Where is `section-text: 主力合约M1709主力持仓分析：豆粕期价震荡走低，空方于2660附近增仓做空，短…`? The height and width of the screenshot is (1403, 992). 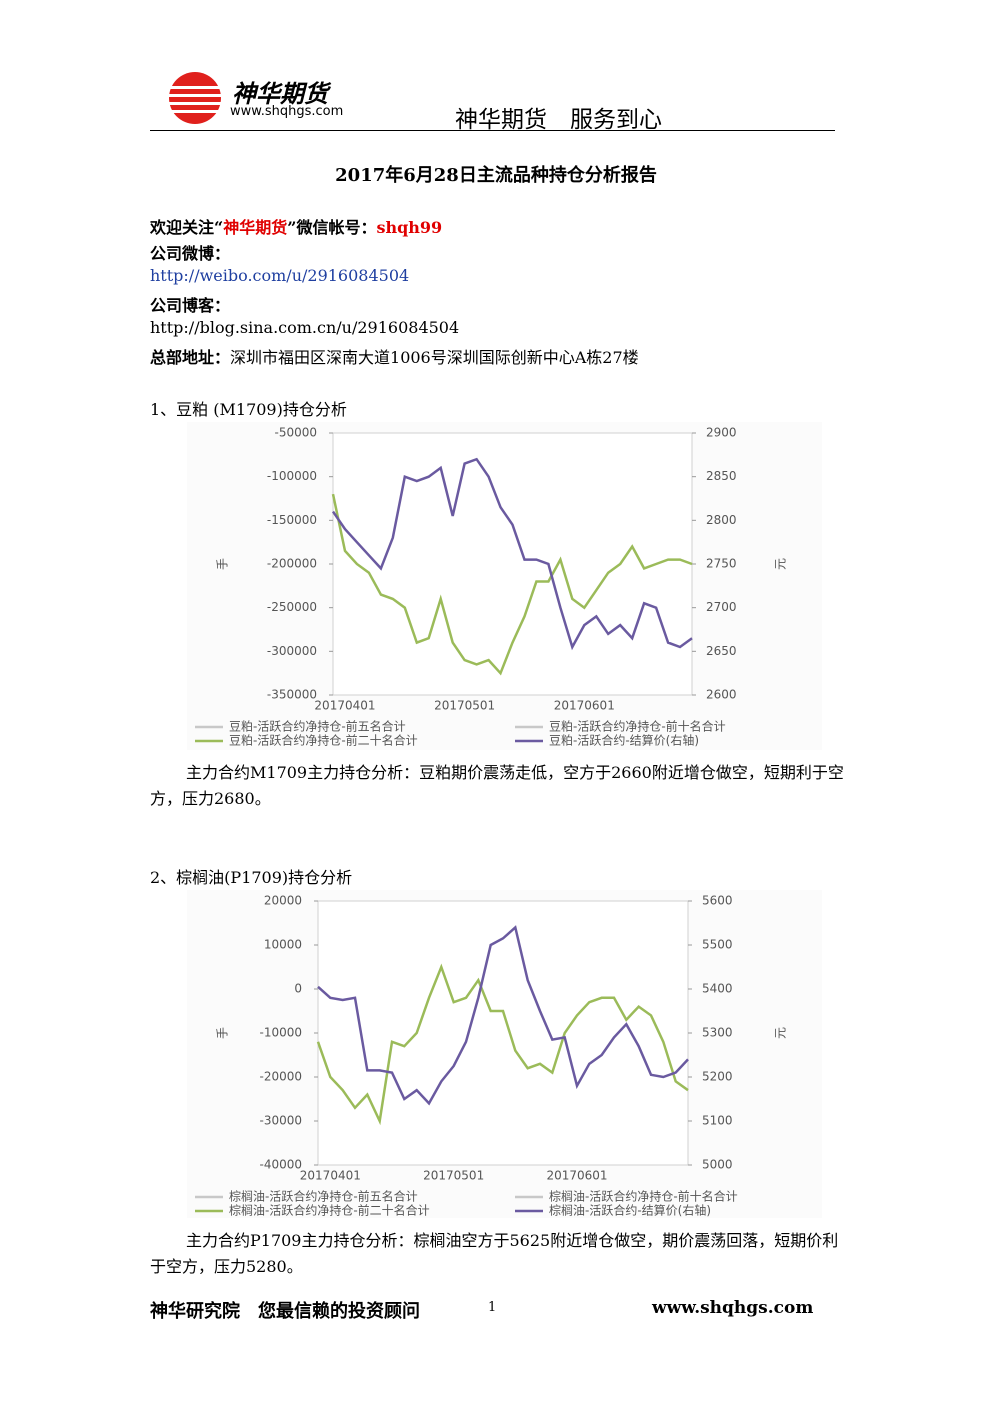
section-text: 主力合约M1709主力持仓分析：豆粕期价震荡走低，空方于2660附近增仓做空，短… is located at coordinates (497, 785).